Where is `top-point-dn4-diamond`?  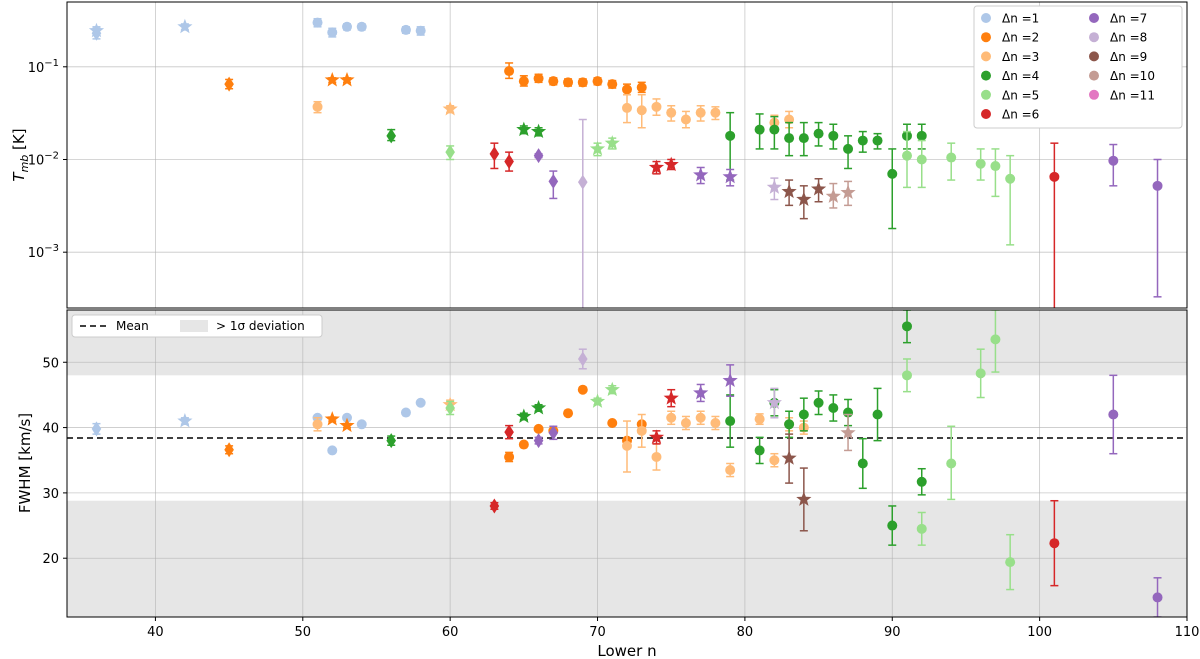 top-point-dn4-diamond is located at coordinates (391, 136).